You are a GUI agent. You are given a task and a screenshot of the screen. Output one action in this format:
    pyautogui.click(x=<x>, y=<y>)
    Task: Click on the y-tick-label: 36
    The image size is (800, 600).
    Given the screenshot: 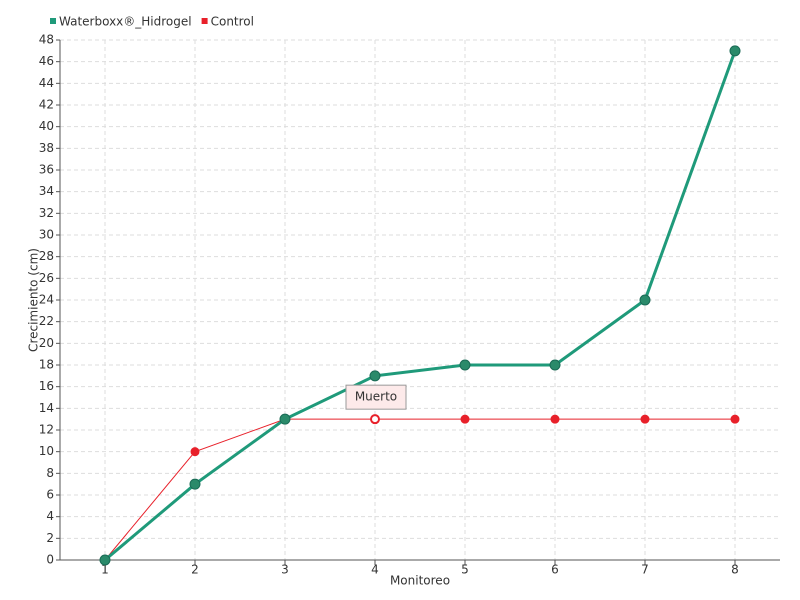 What is the action you would take?
    pyautogui.click(x=46, y=170)
    